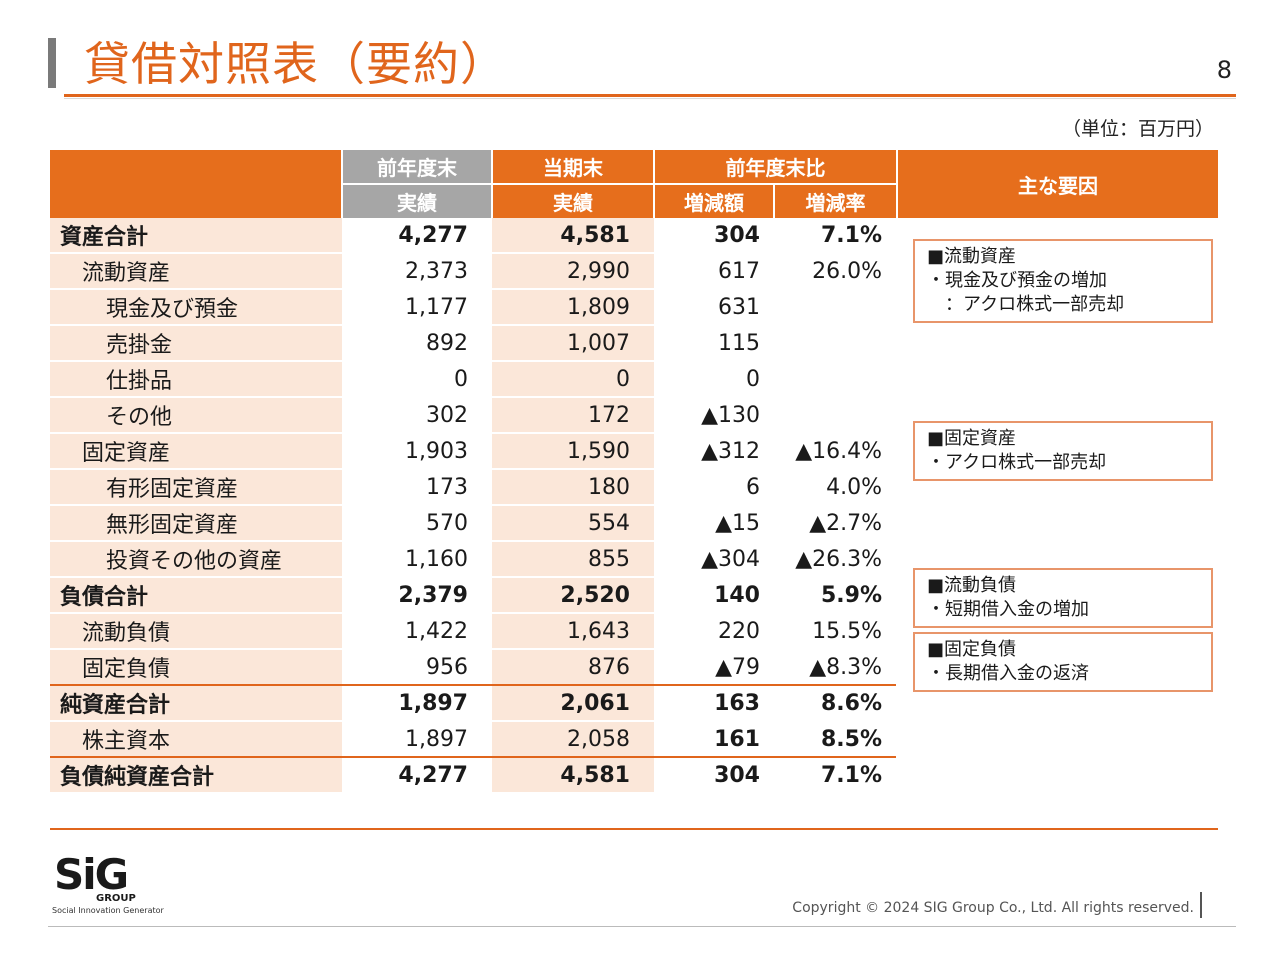 The image size is (1280, 960). I want to click on table-row: 固定負債 956 876 ▲79 ▲8.3%, so click(473, 667).